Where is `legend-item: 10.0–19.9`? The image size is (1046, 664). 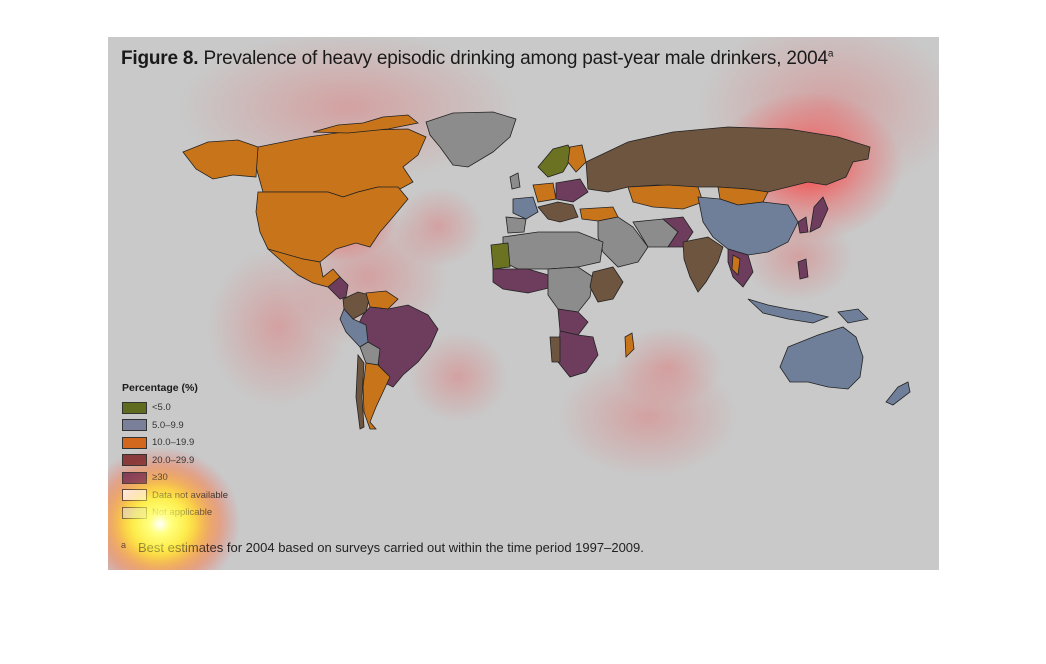
legend-item: 10.0–19.9 is located at coordinates (197, 443).